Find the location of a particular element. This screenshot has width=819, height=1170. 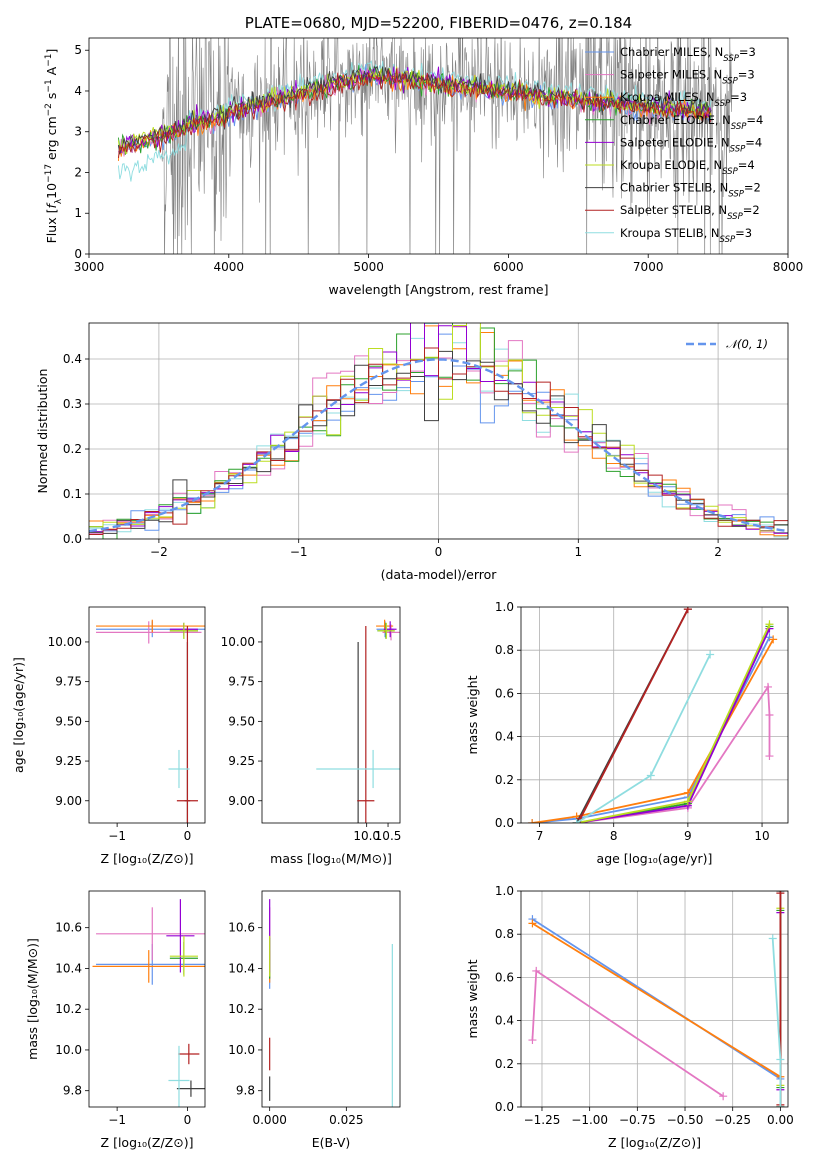

legend-entry: Salpeter ELODIE, NSSP=4 is located at coordinates (691, 144).